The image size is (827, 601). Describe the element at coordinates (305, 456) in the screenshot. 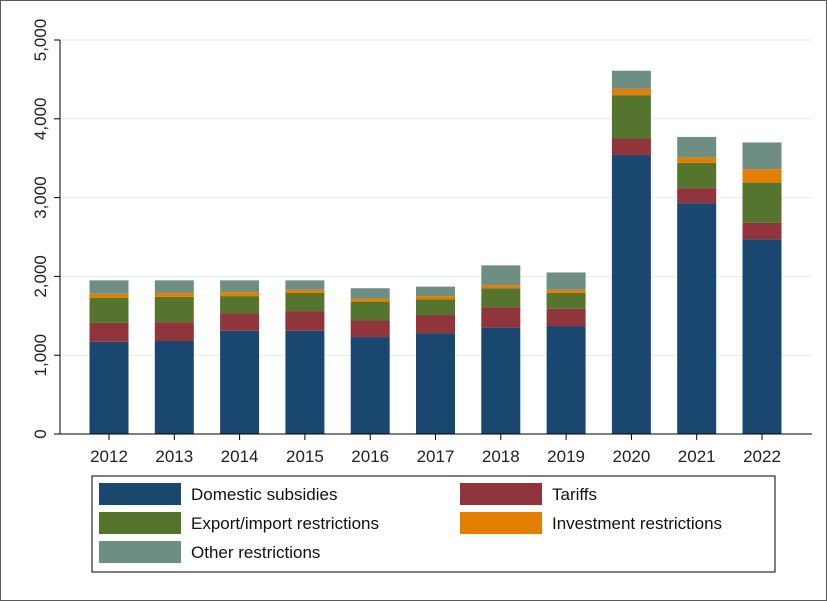

I see `x-tick-label: 2015` at that location.